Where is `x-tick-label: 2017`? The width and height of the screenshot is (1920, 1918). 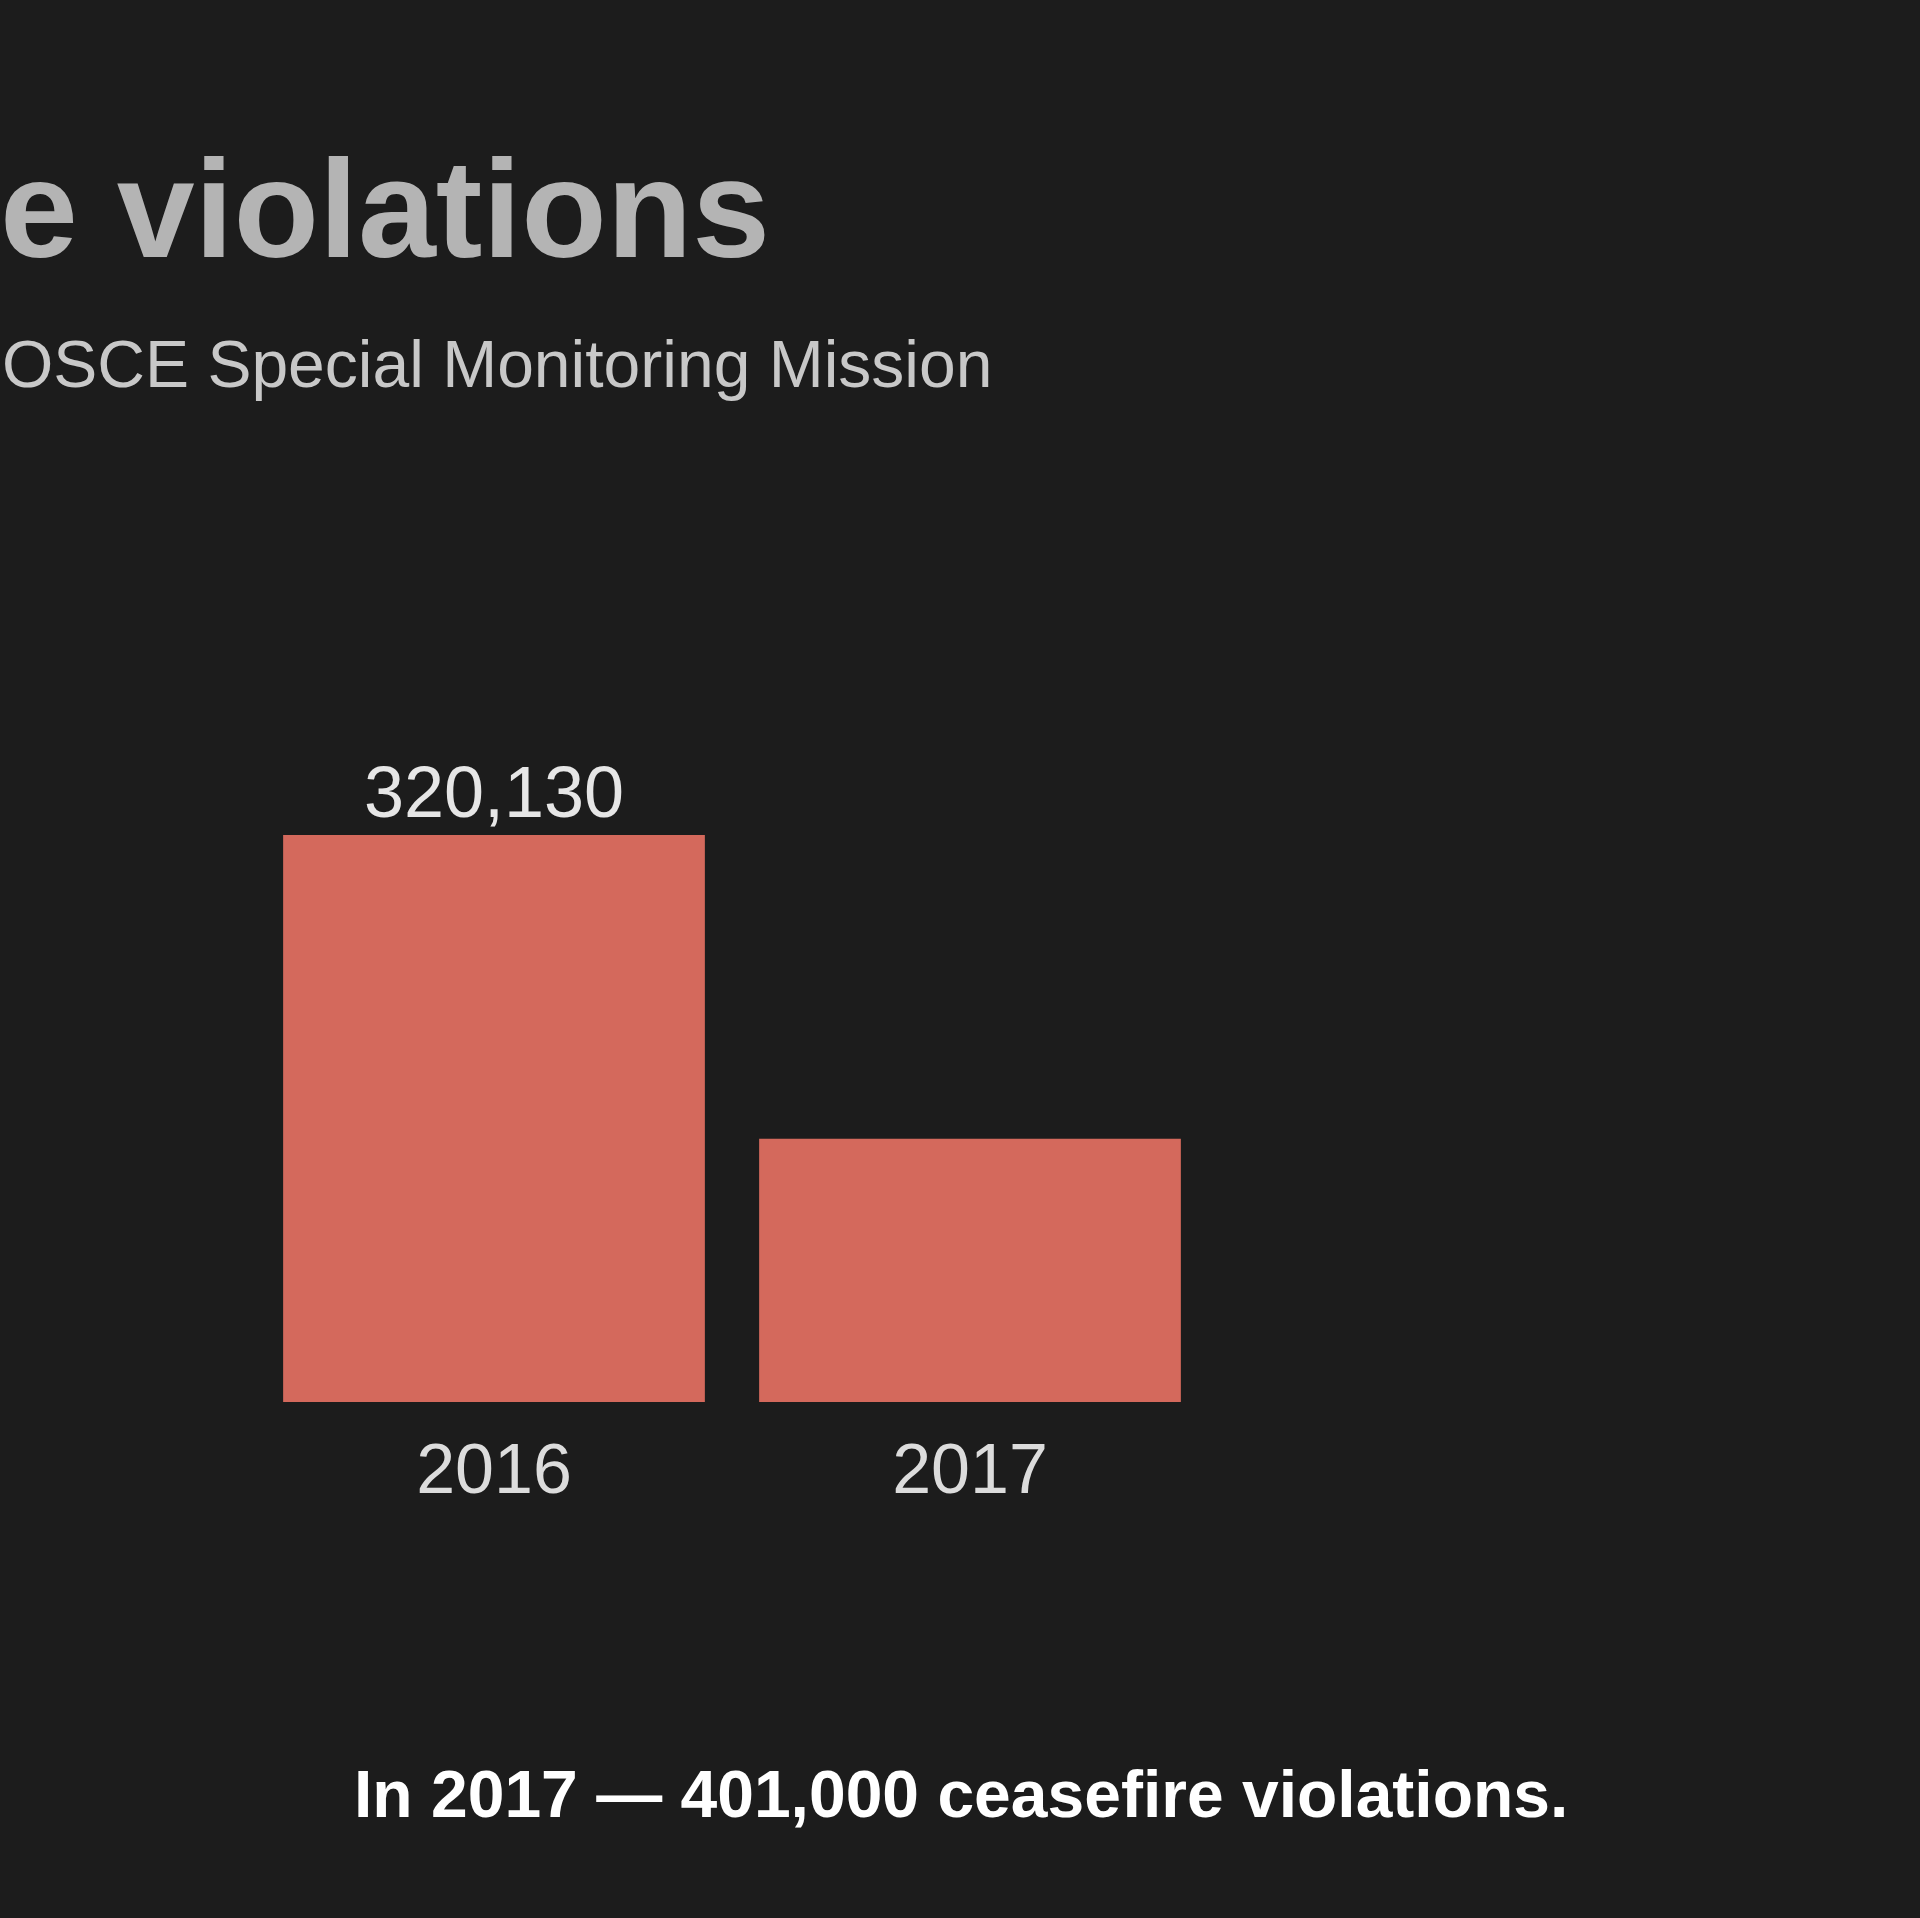 x-tick-label: 2017 is located at coordinates (970, 1469).